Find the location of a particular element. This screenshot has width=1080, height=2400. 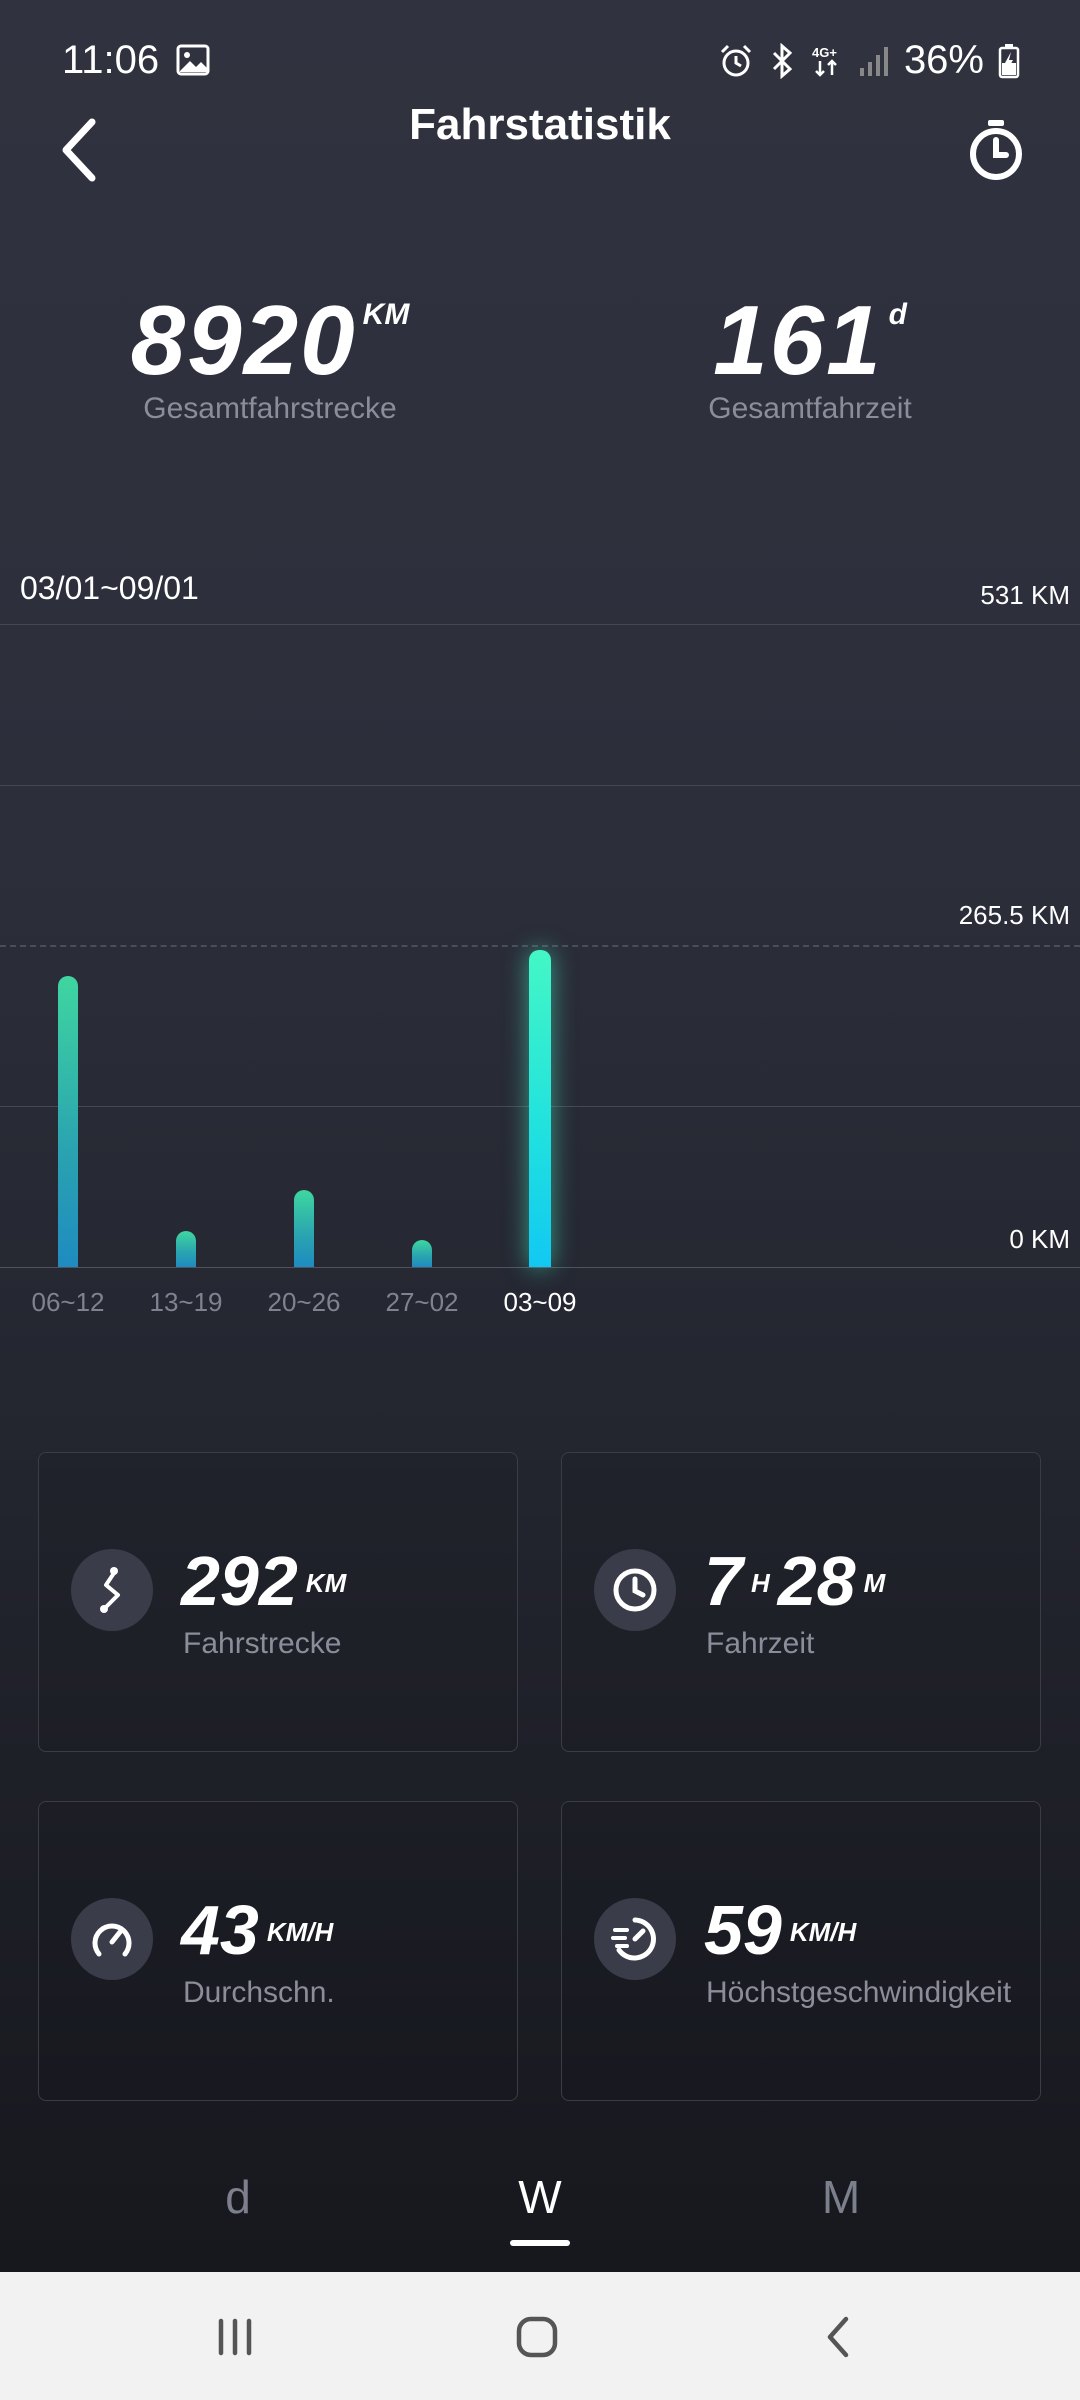

week-distance-label: Fahrstrecke is located at coordinates (262, 1643).